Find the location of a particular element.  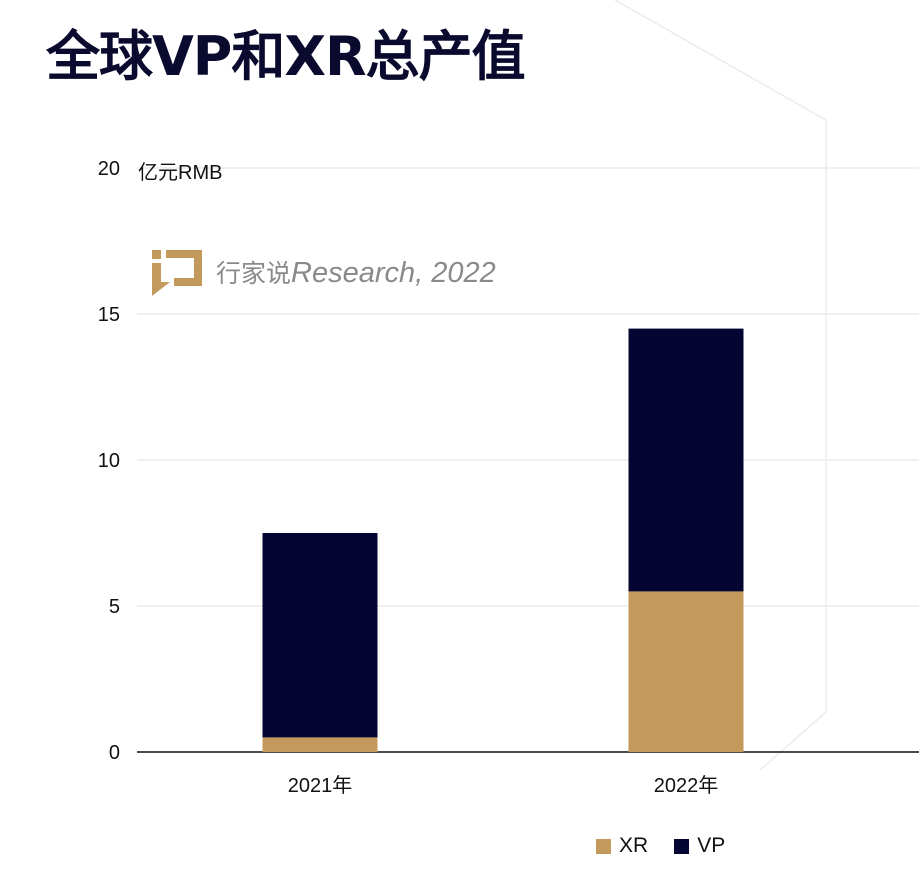

x-tick-label: 2022年 is located at coordinates (686, 785).